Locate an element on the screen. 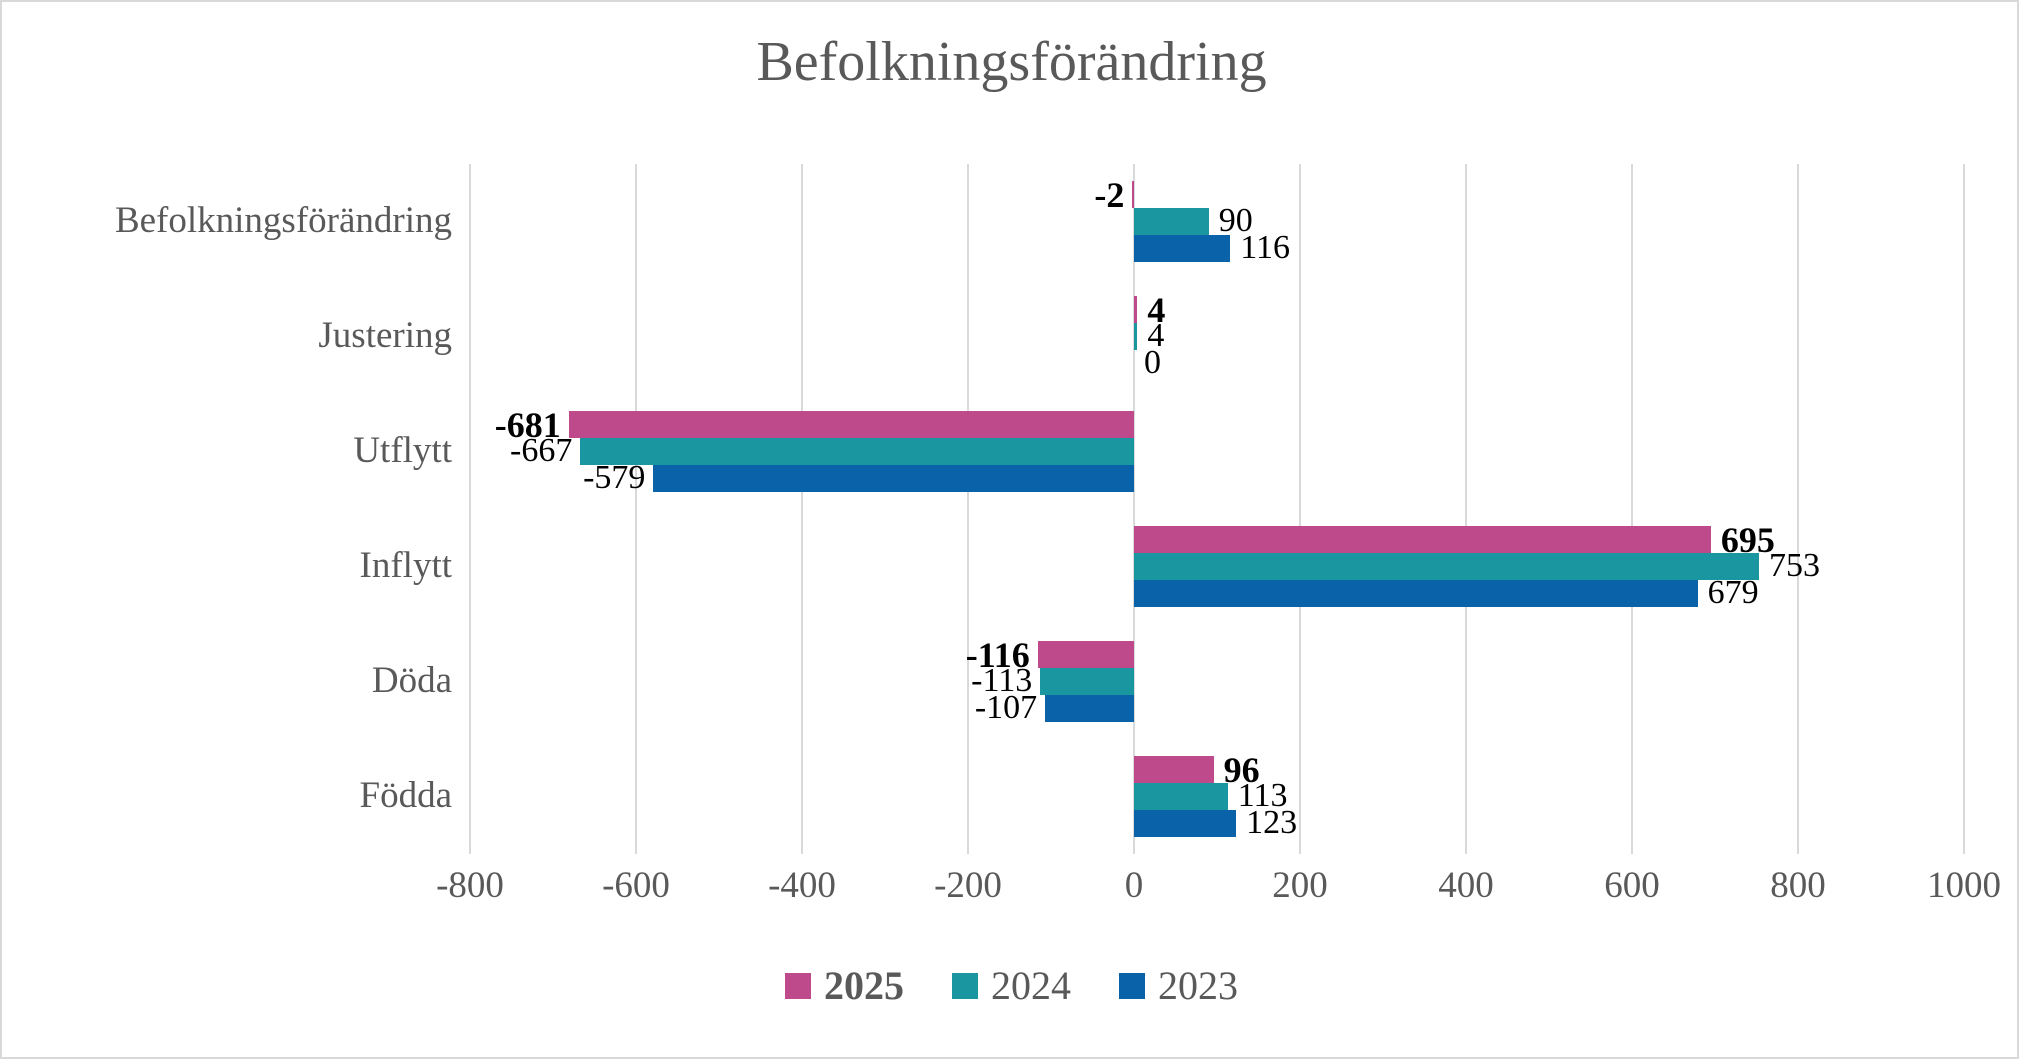 The image size is (2019, 1059). bar-group: -681 -667 -579 is located at coordinates (1217, 451).